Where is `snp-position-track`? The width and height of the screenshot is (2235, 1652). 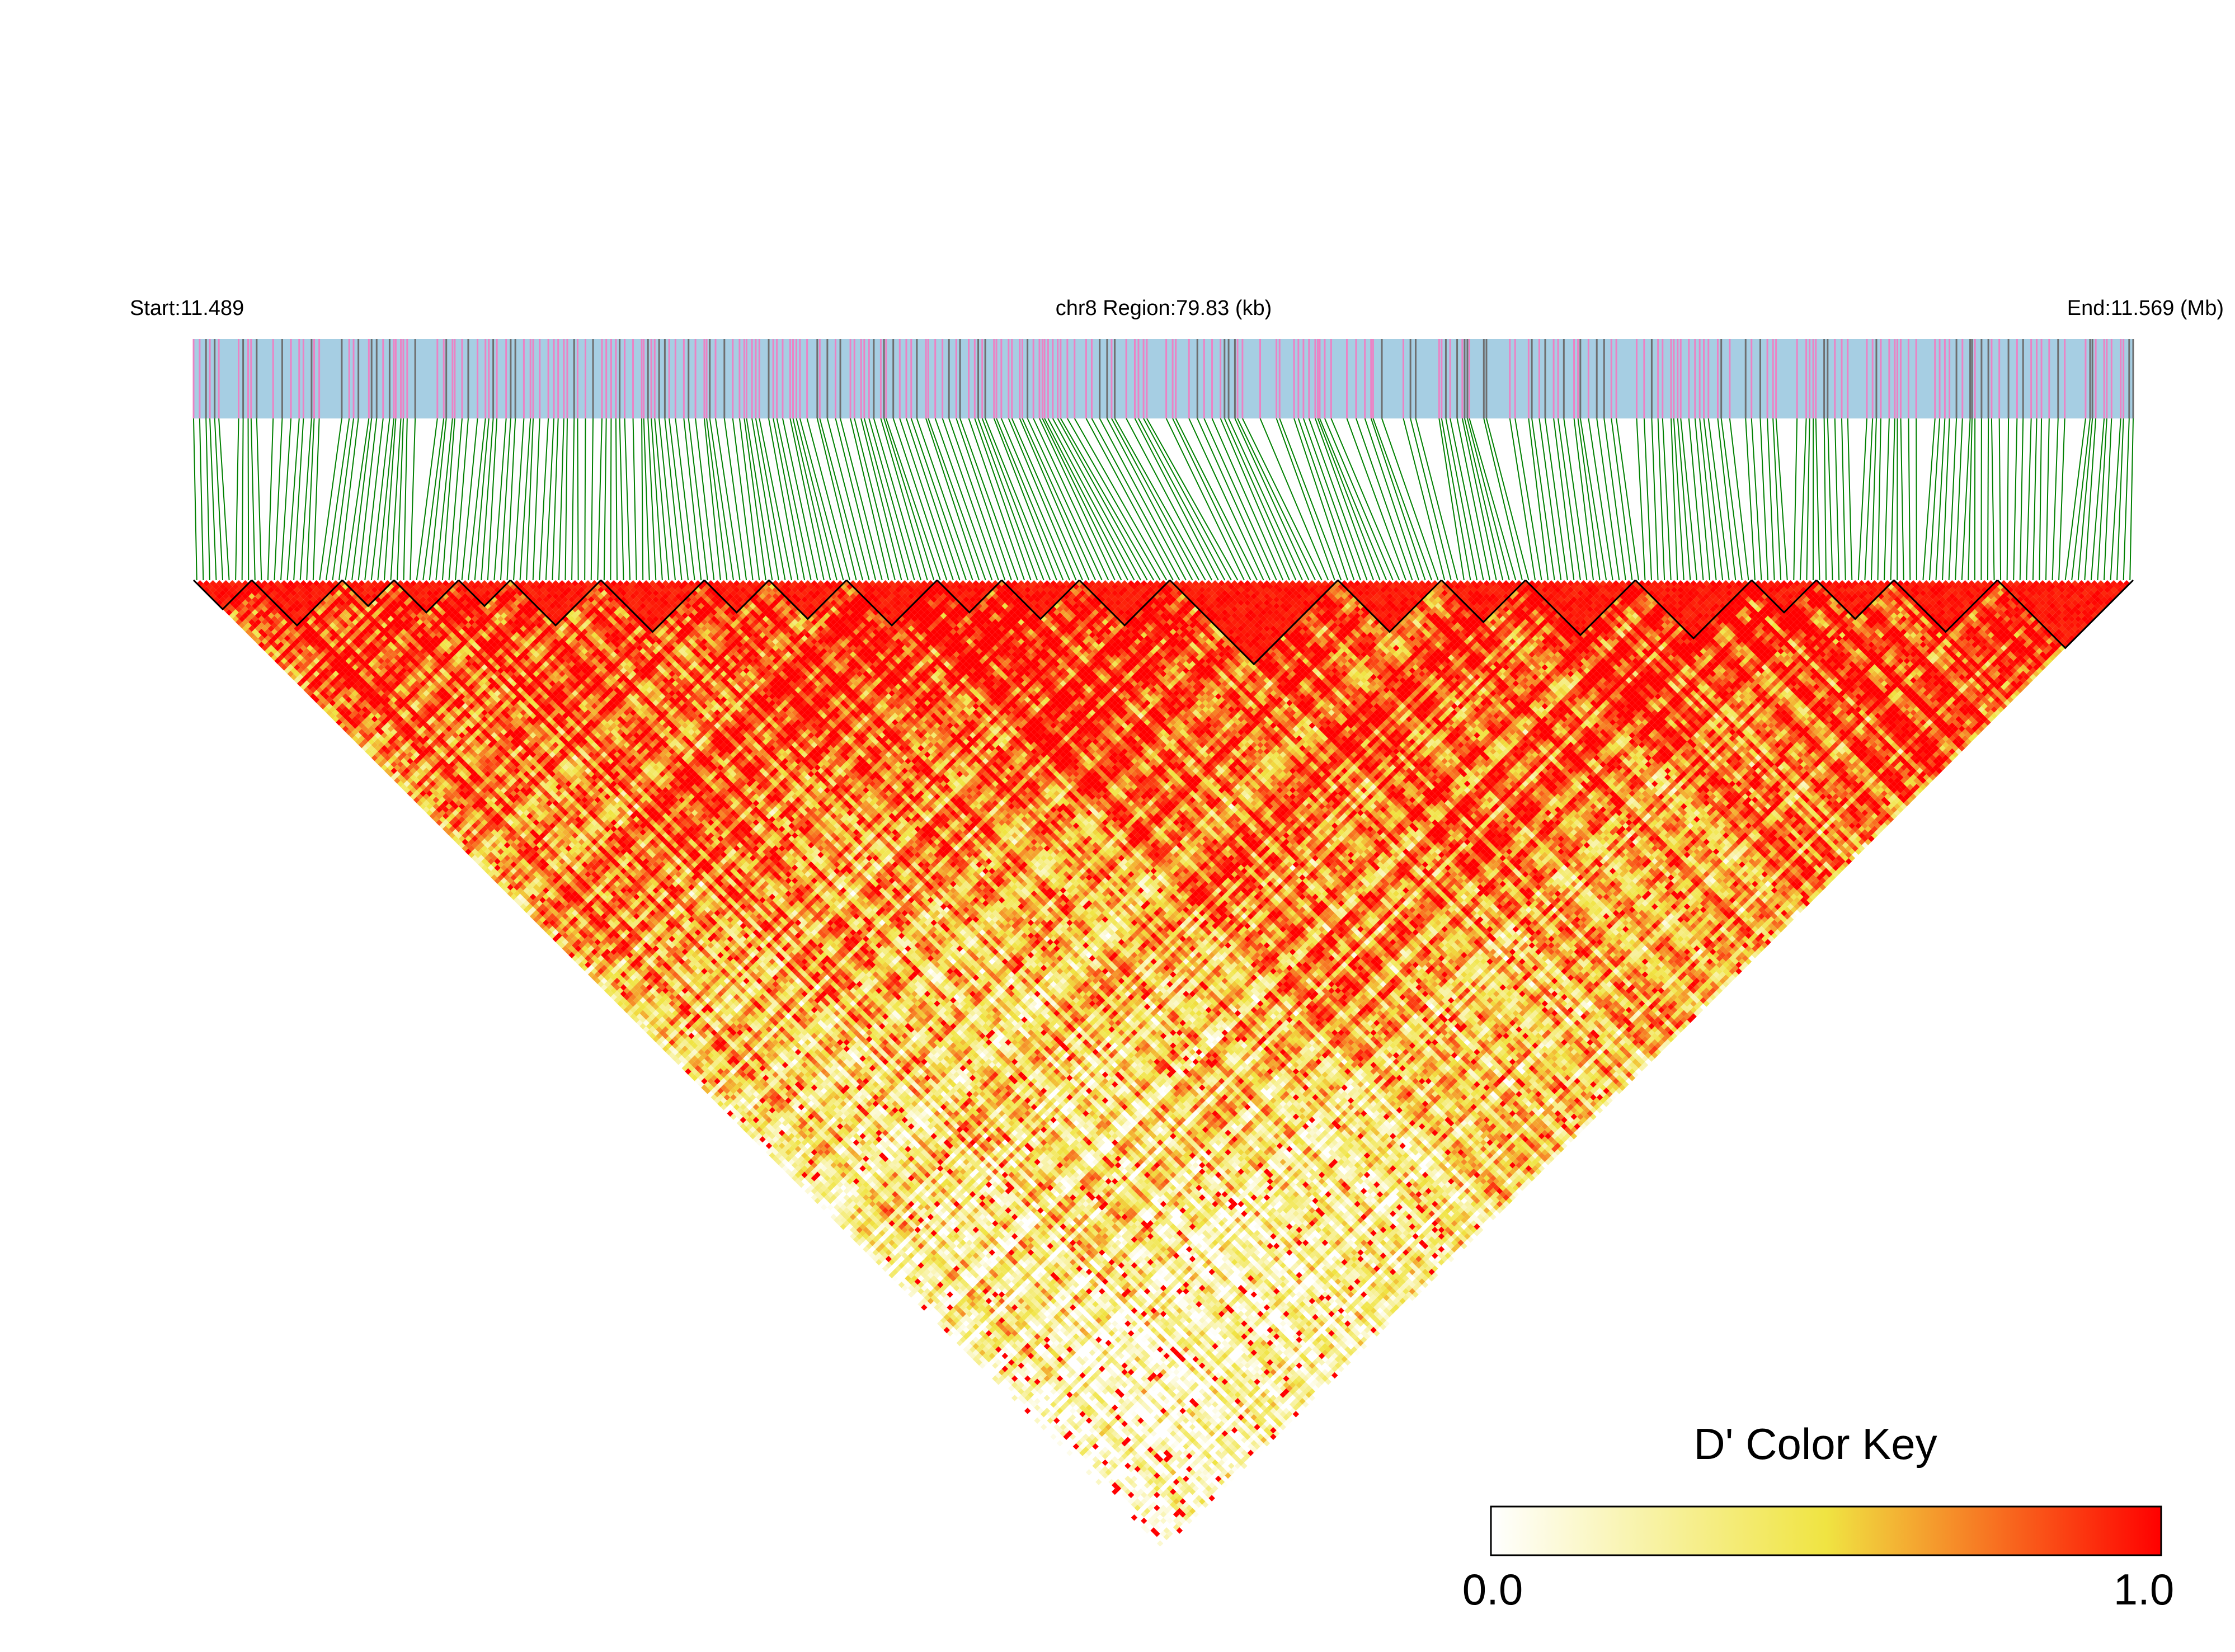
snp-position-track is located at coordinates (1163, 379).